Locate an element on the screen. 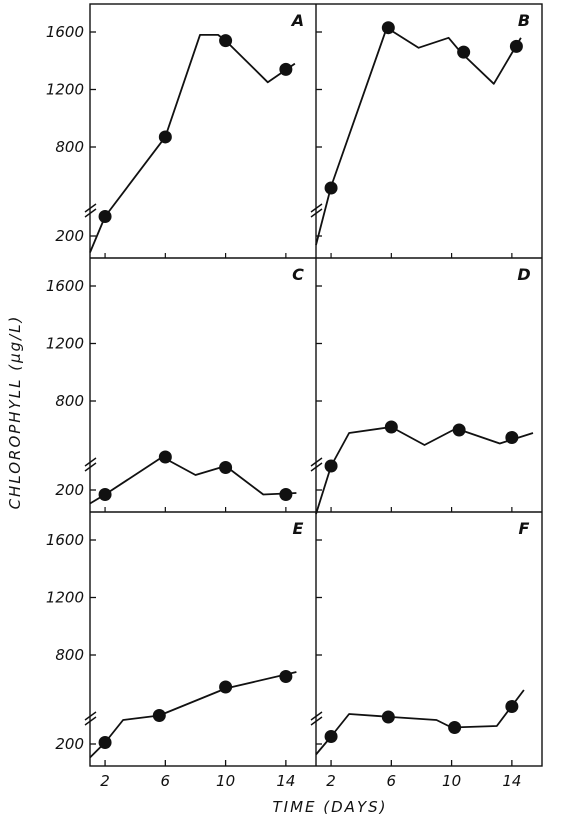 This screenshot has width=572, height=830. panel-letter: A is located at coordinates (297, 20).